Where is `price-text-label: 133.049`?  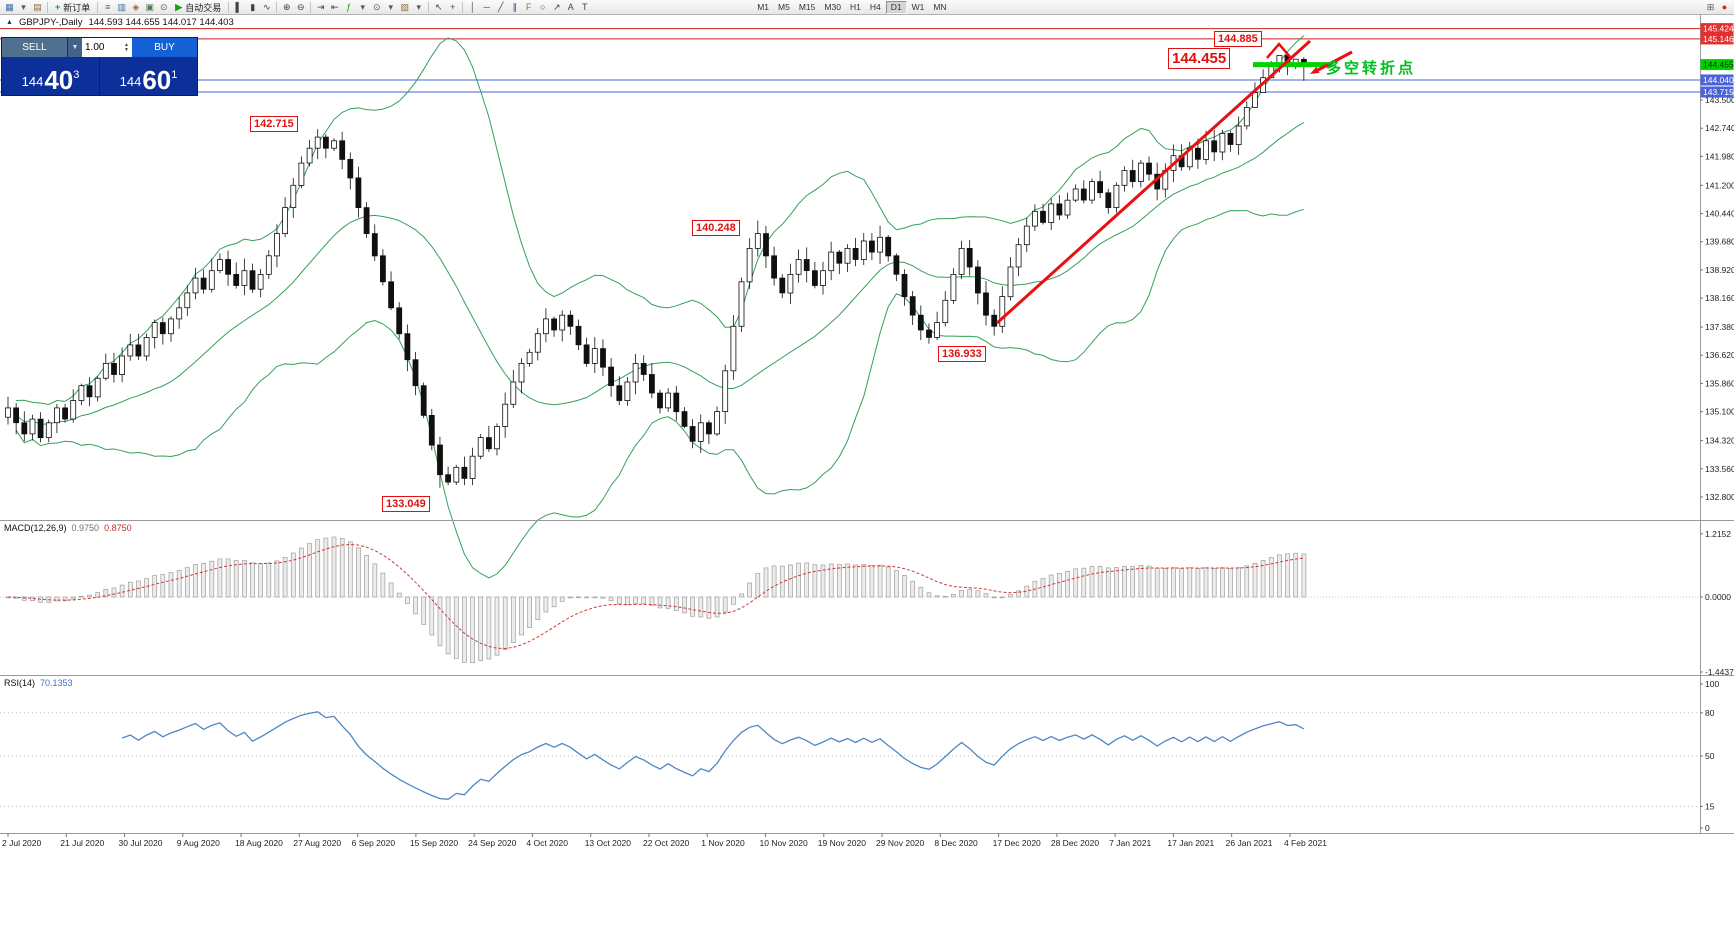
price-text-label: 133.049 is located at coordinates (406, 504).